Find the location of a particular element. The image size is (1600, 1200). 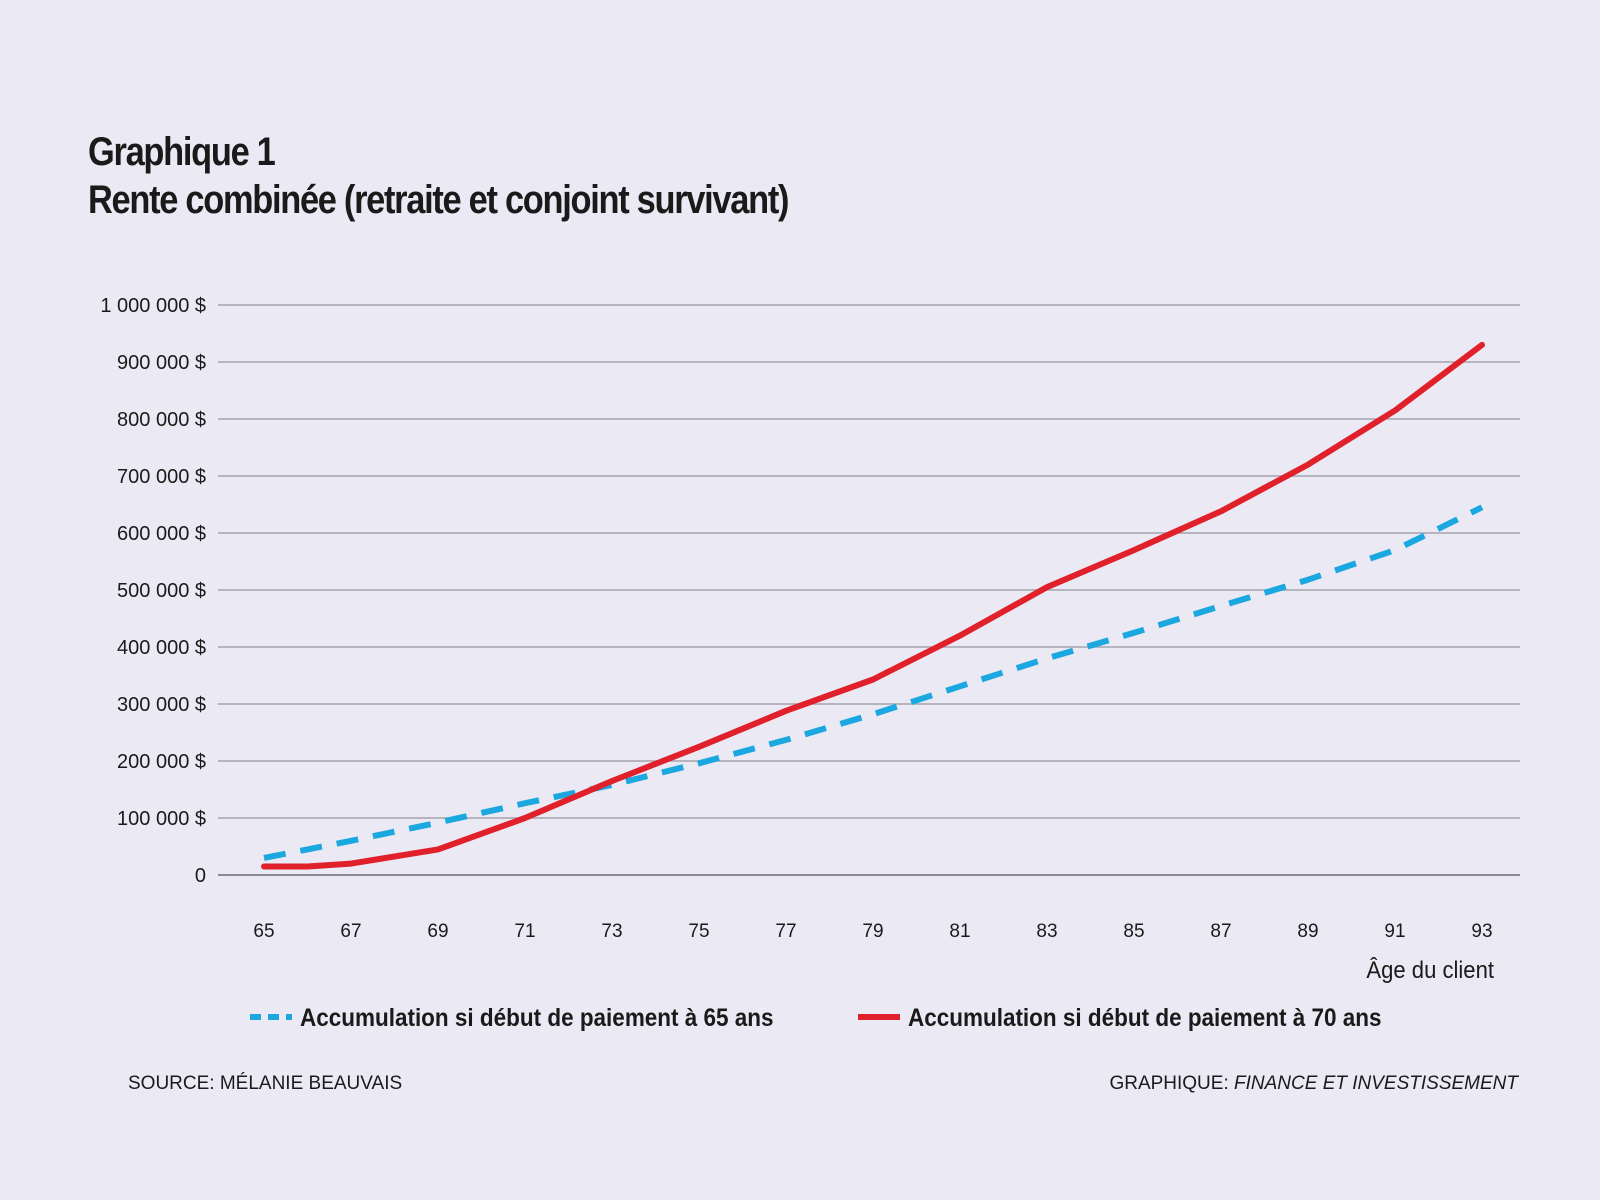

x-tick-label: 77 is located at coordinates (785, 931).